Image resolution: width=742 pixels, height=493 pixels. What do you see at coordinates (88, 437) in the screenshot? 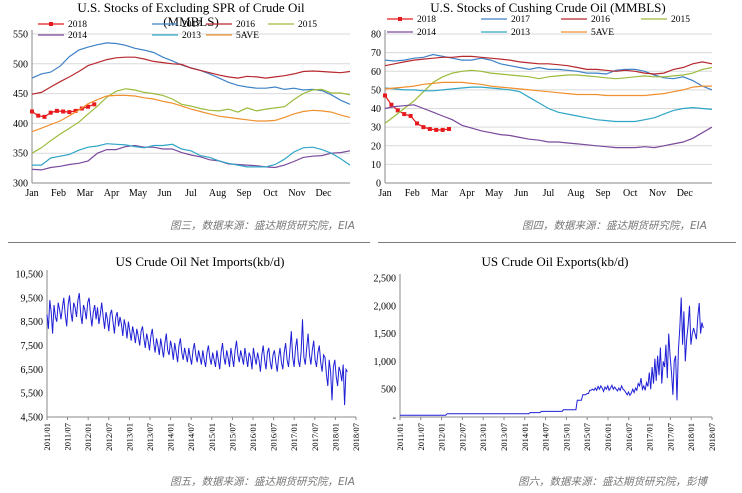
I see `x-tick-label: 2012/01` at bounding box center [88, 437].